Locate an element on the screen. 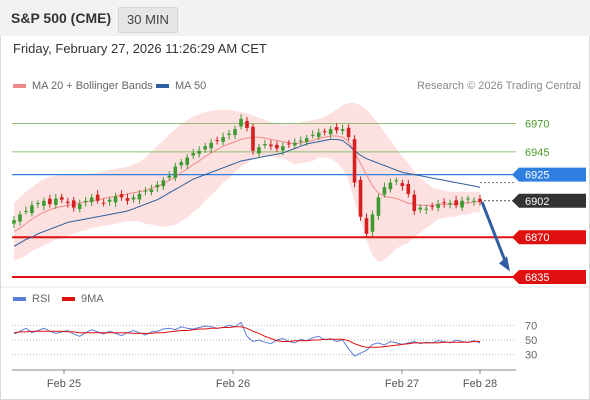 The image size is (590, 400). legend-rsi: RSI is located at coordinates (31, 299).